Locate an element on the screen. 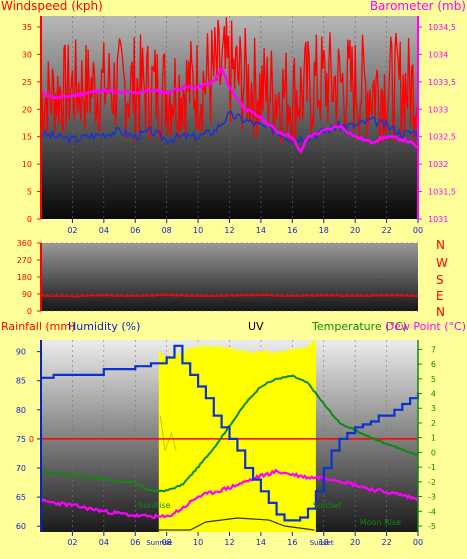  humidity-tick-label: 75 is located at coordinates (21, 439).